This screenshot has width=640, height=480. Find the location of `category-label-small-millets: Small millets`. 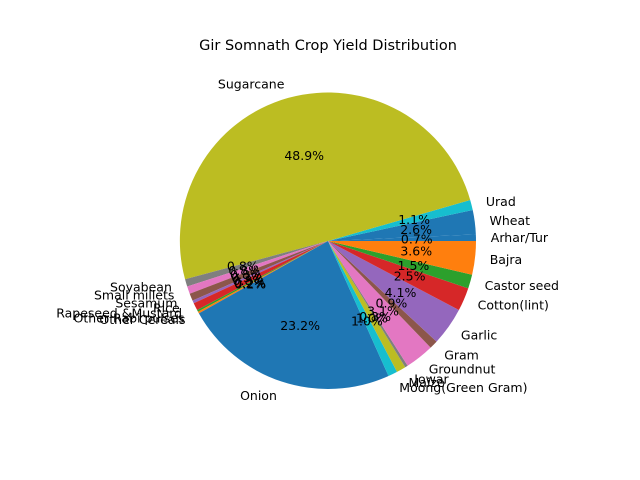

category-label-small-millets: Small millets is located at coordinates (134, 295).